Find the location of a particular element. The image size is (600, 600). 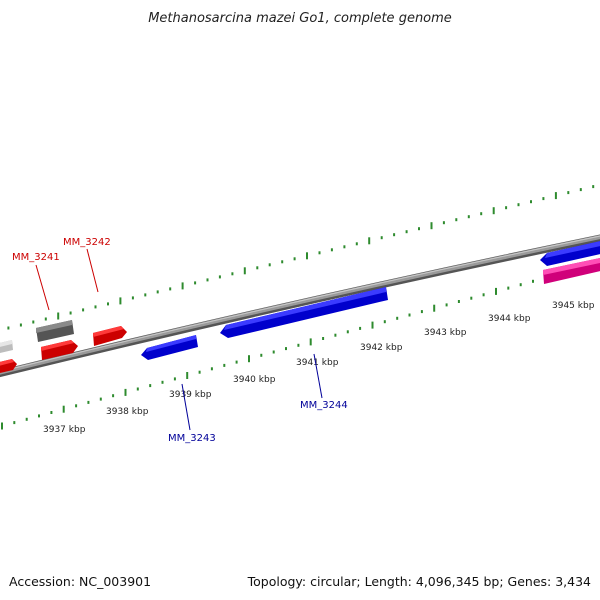

kbp-label-3937: 3937 kbp is located at coordinates (64, 430).